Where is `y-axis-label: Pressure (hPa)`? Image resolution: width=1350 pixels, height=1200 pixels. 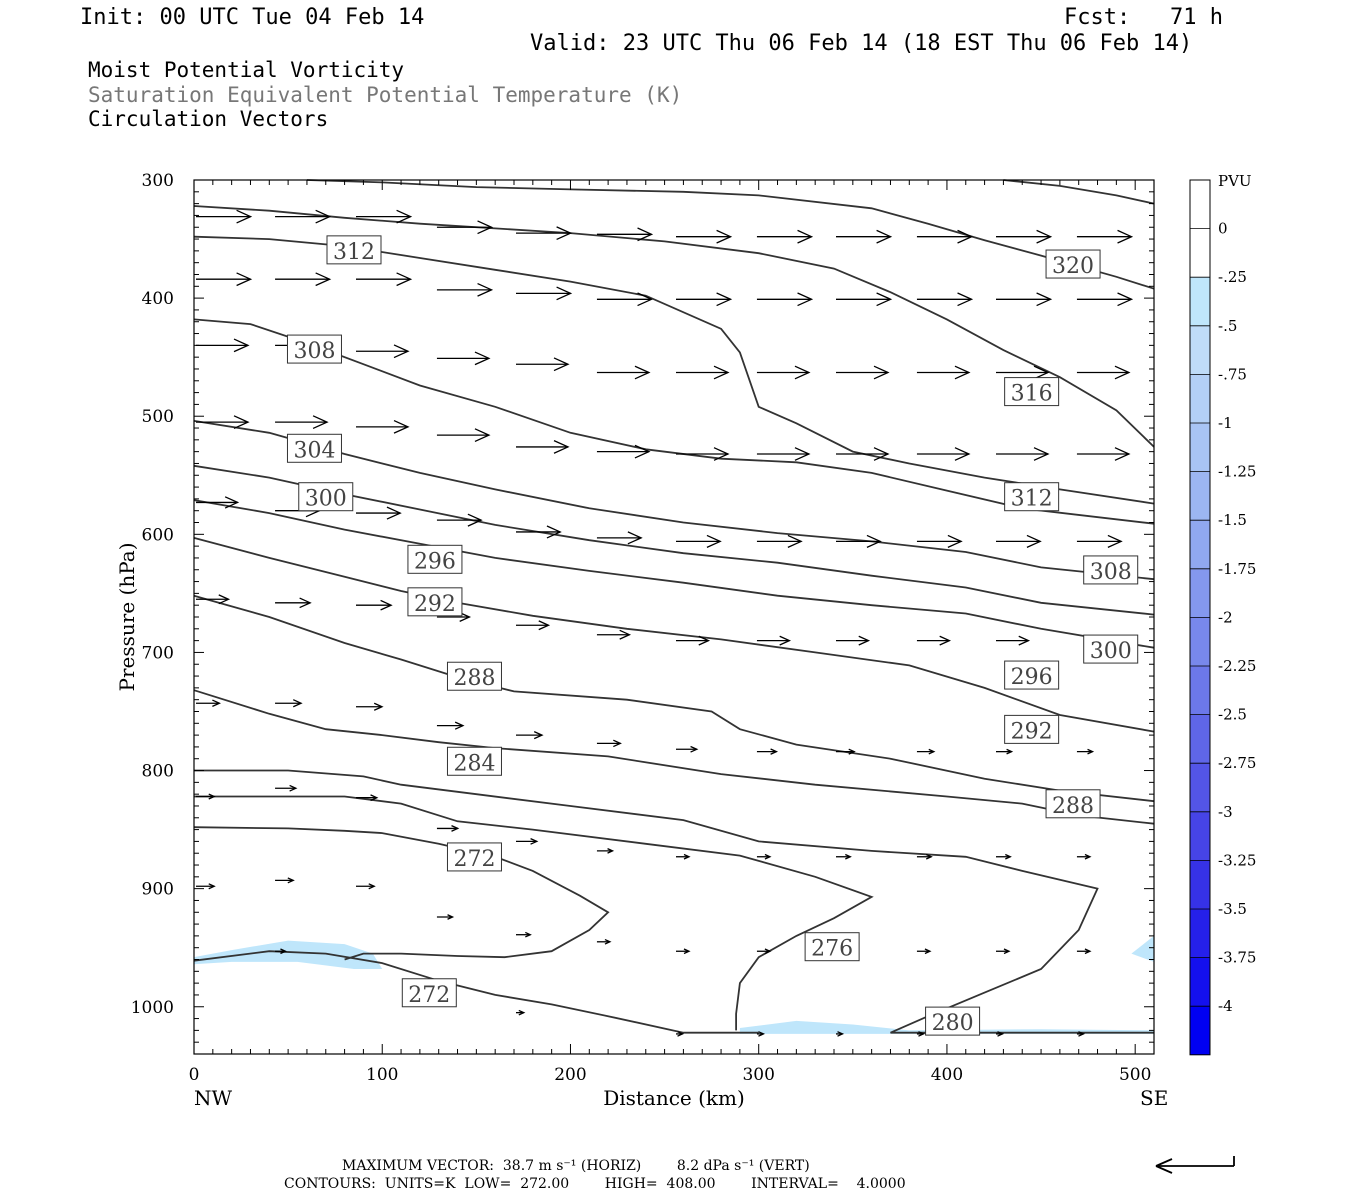 y-axis-label: Pressure (hPa) is located at coordinates (127, 617).